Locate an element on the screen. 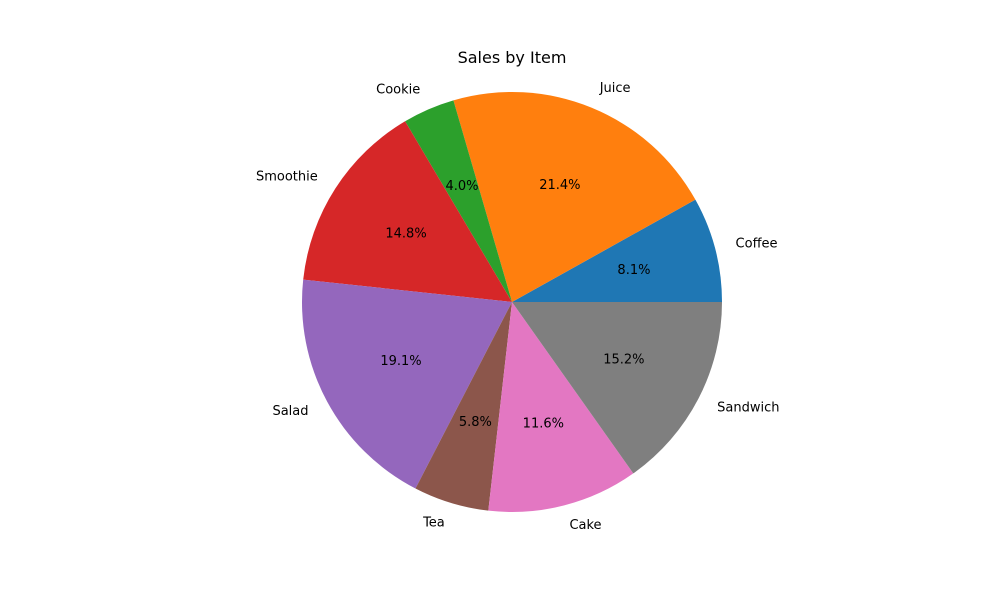  slice-label-juice: Juice is located at coordinates (615, 88).